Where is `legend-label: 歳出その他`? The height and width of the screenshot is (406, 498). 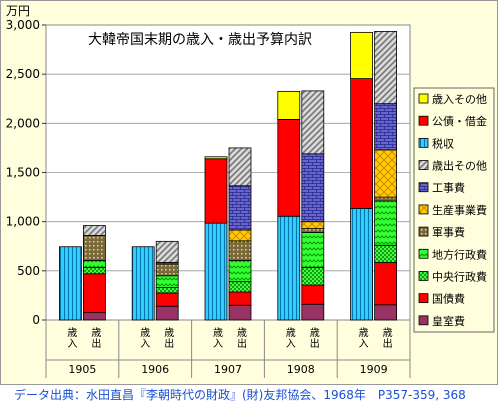 legend-label: 歳出その他 is located at coordinates (459, 166).